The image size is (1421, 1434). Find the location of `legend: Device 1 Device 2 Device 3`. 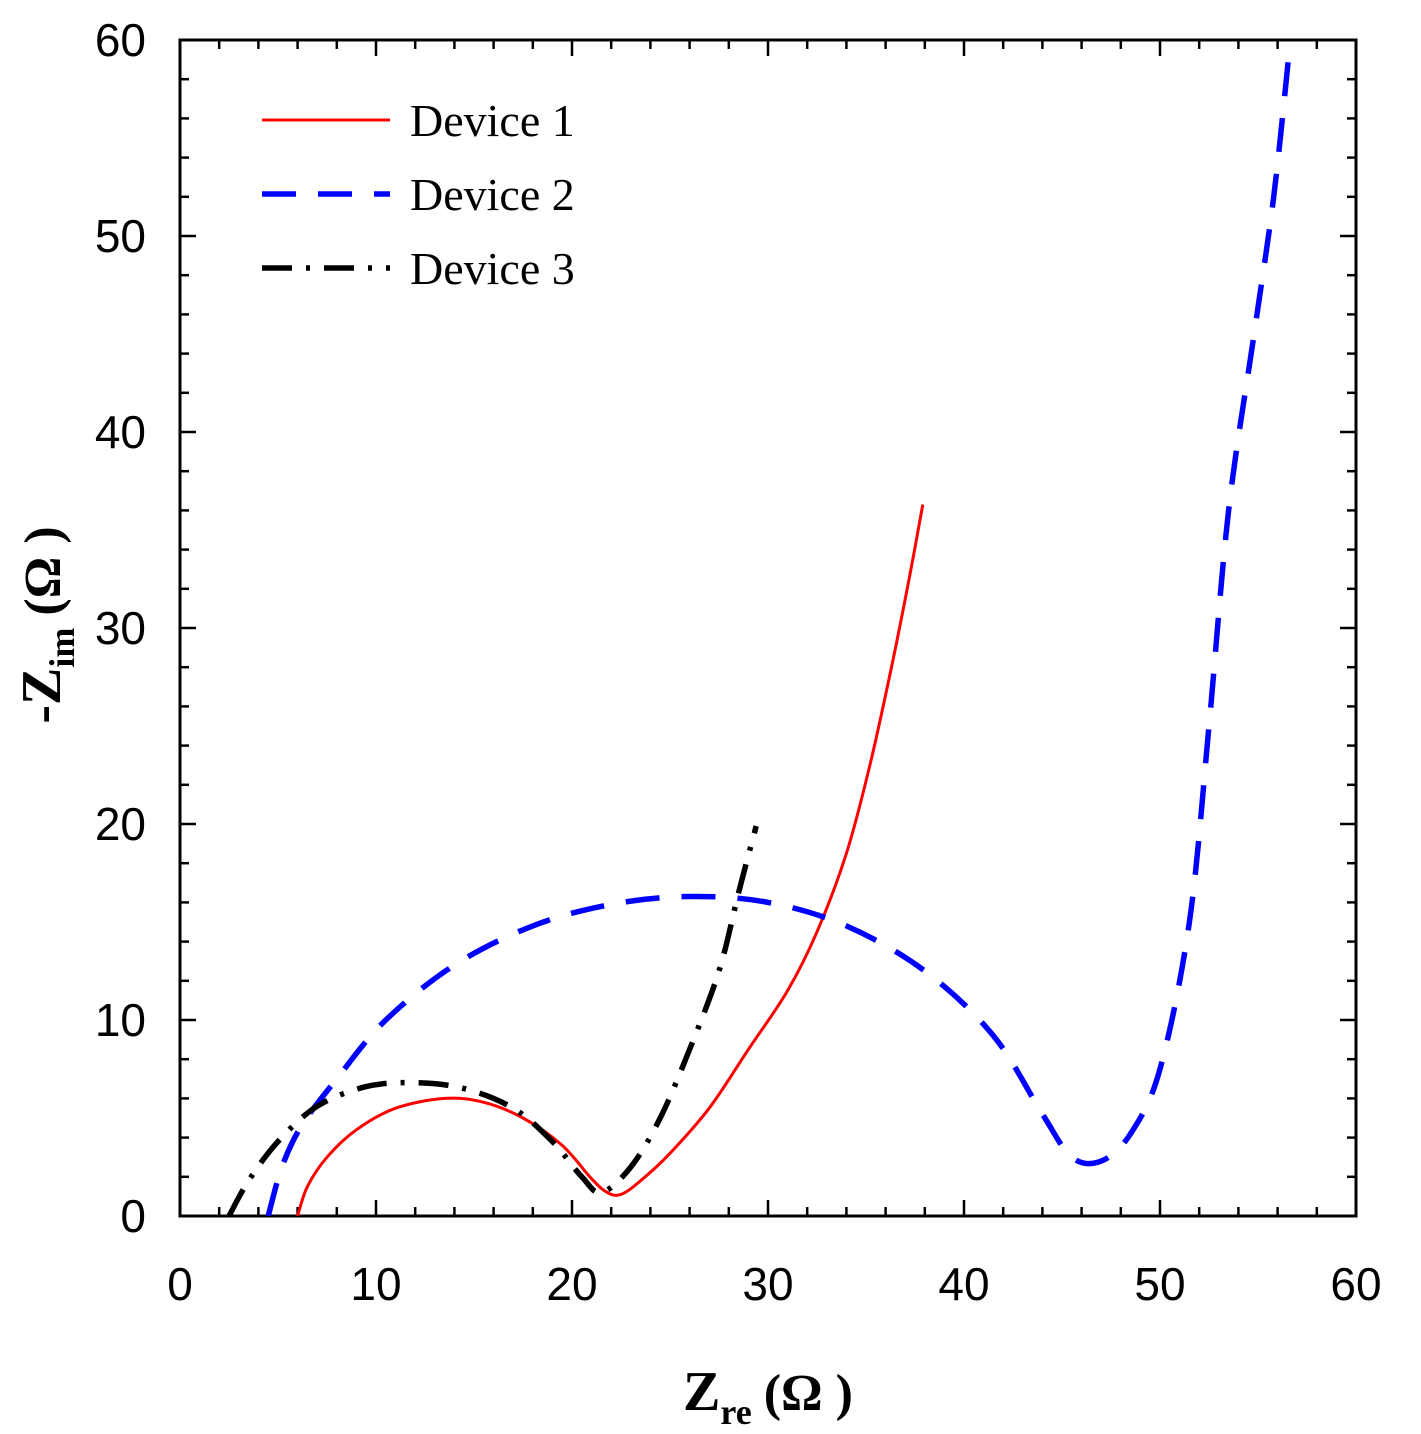

legend: Device 1 Device 2 Device 3 is located at coordinates (418, 194).